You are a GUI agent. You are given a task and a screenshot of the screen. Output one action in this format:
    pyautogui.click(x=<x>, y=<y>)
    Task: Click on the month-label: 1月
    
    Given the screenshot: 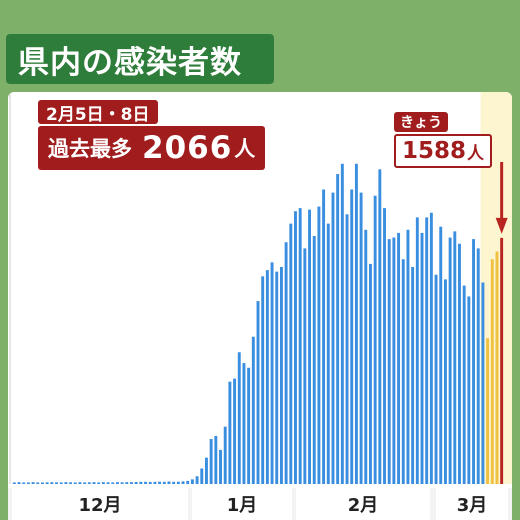 What is the action you would take?
    pyautogui.click(x=242, y=504)
    